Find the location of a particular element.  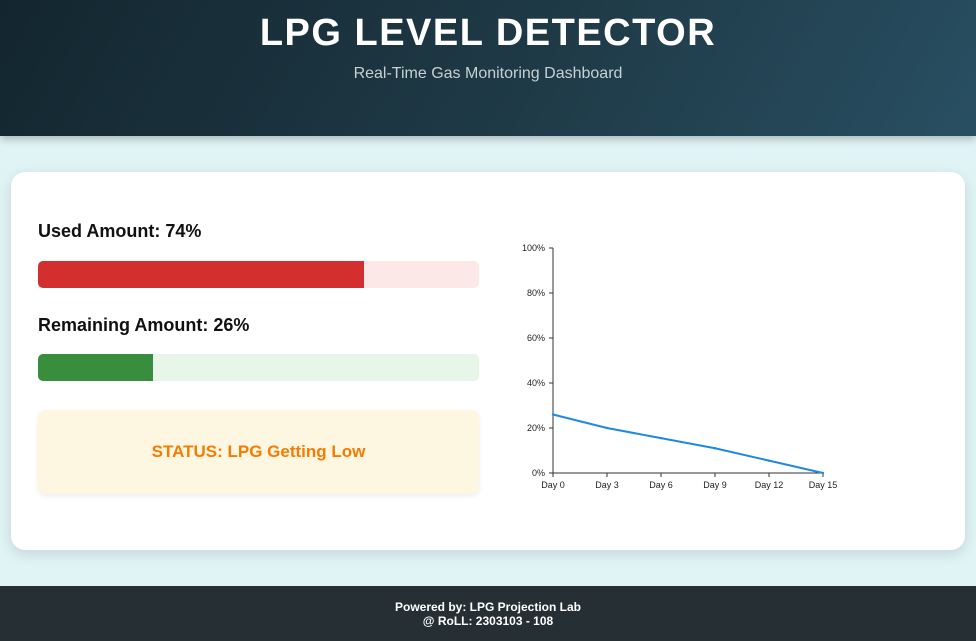

y-tick-label: 60% is located at coordinates (536, 338).